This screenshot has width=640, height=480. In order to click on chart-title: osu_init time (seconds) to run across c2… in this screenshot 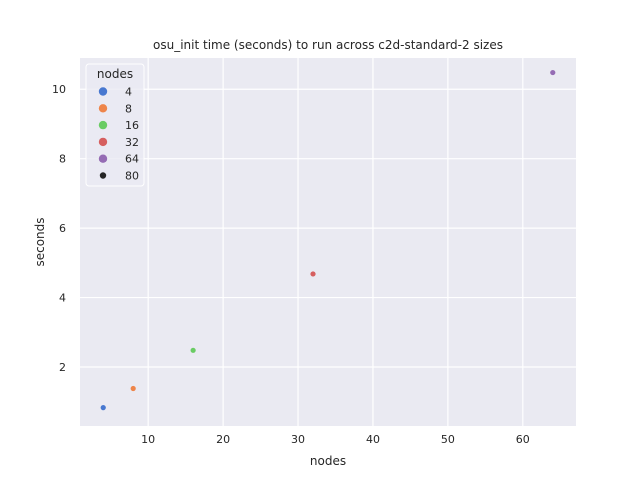, I will do `click(328, 45)`.